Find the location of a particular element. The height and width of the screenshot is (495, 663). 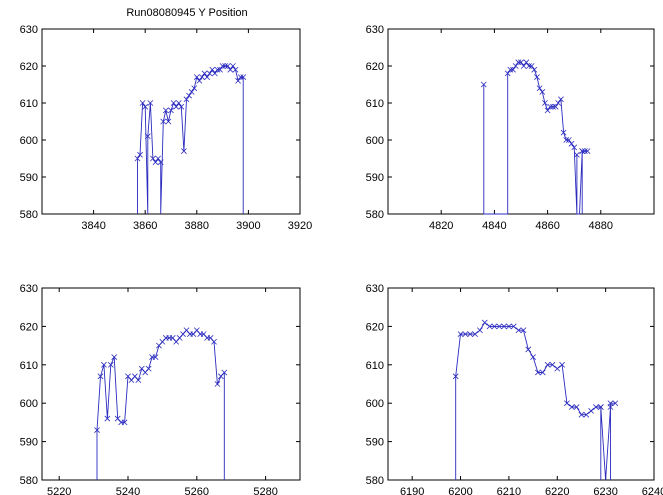

x-tick-label: 5240 is located at coordinates (128, 490).